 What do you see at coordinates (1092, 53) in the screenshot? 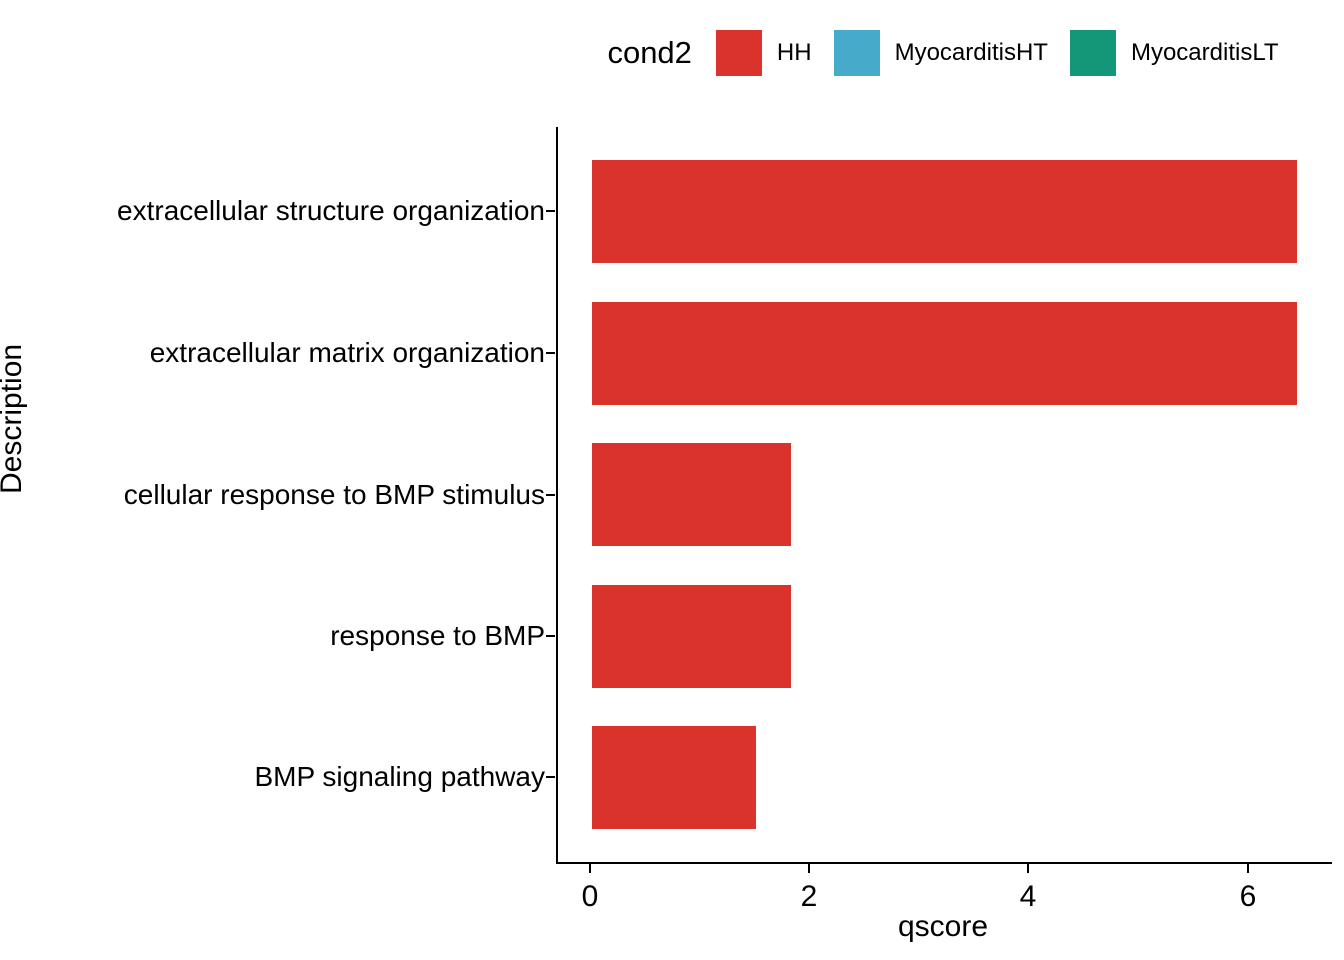
I see `legend-swatch-MyocarditisLT` at bounding box center [1092, 53].